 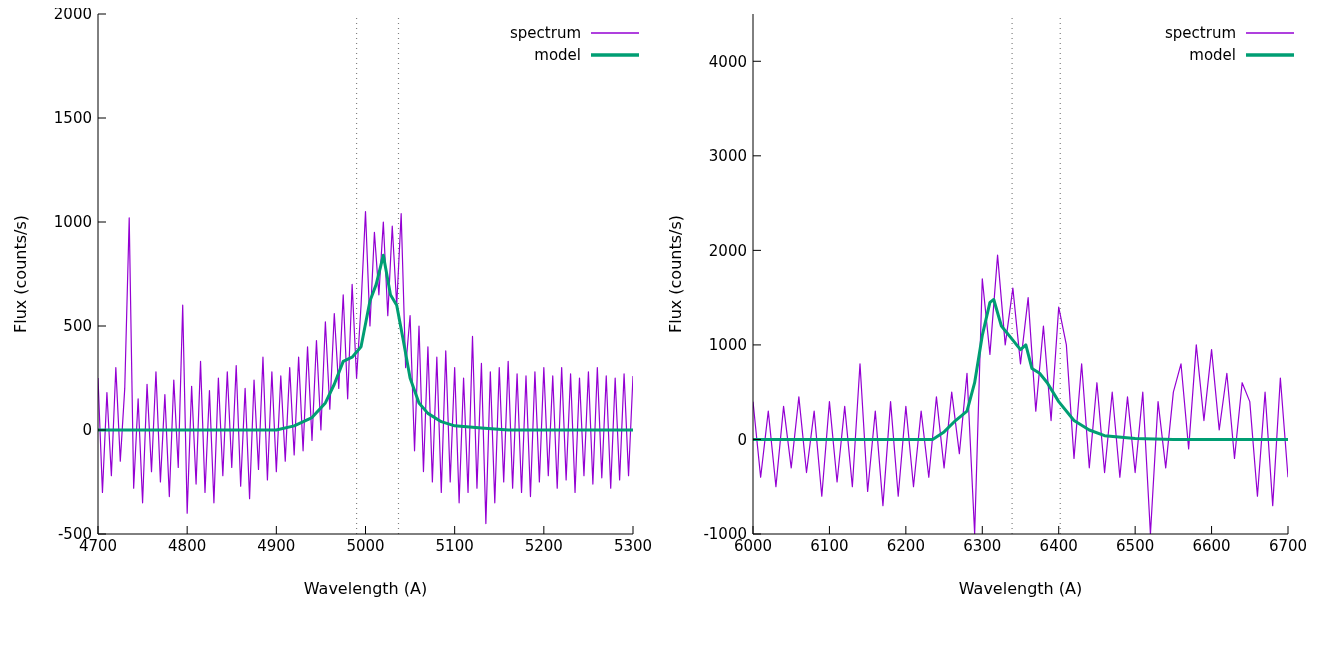 I want to click on x-tick-label: 6400, so click(x=1058, y=545).